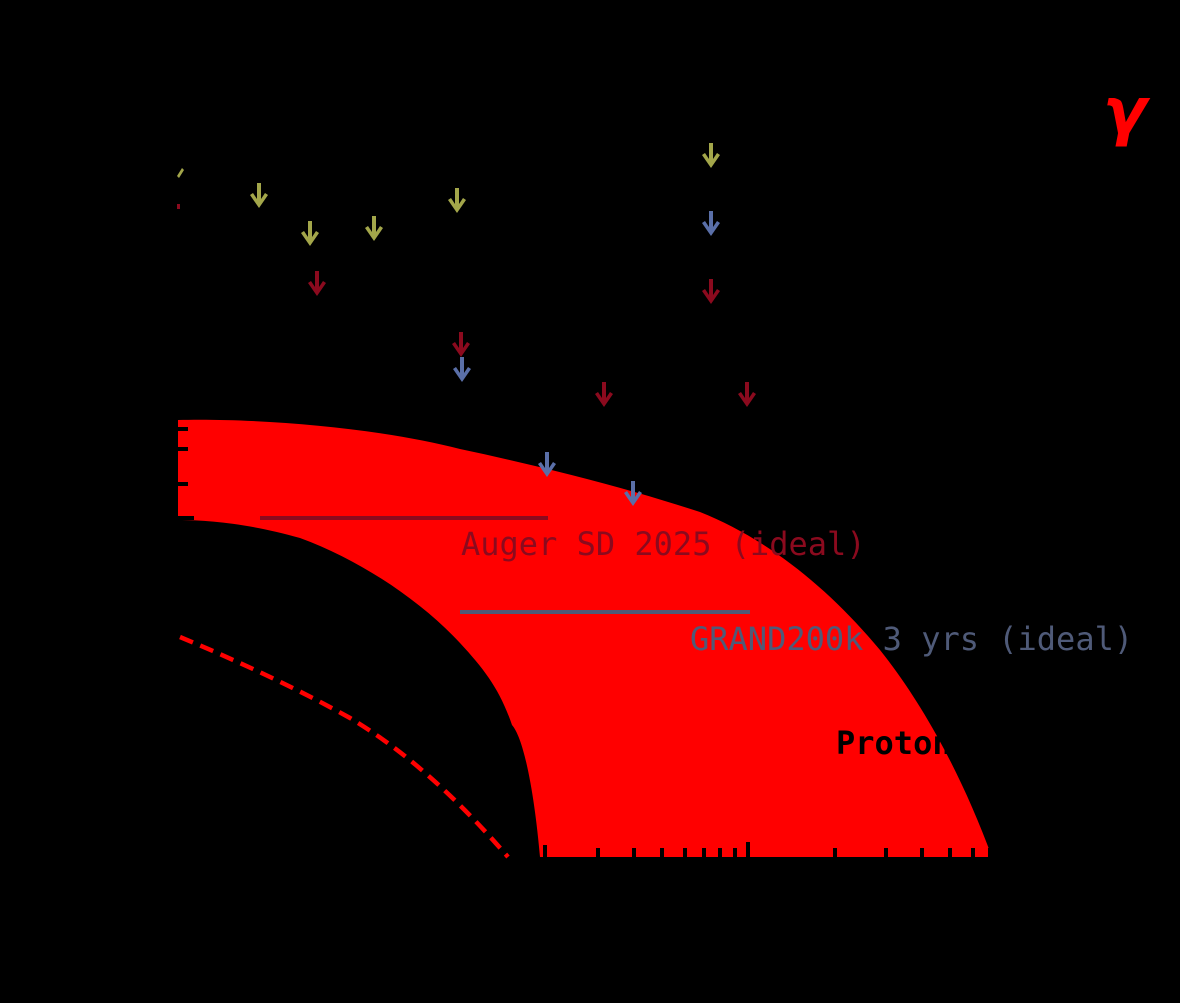  I want to click on x-axis-line, so click(588, 860).